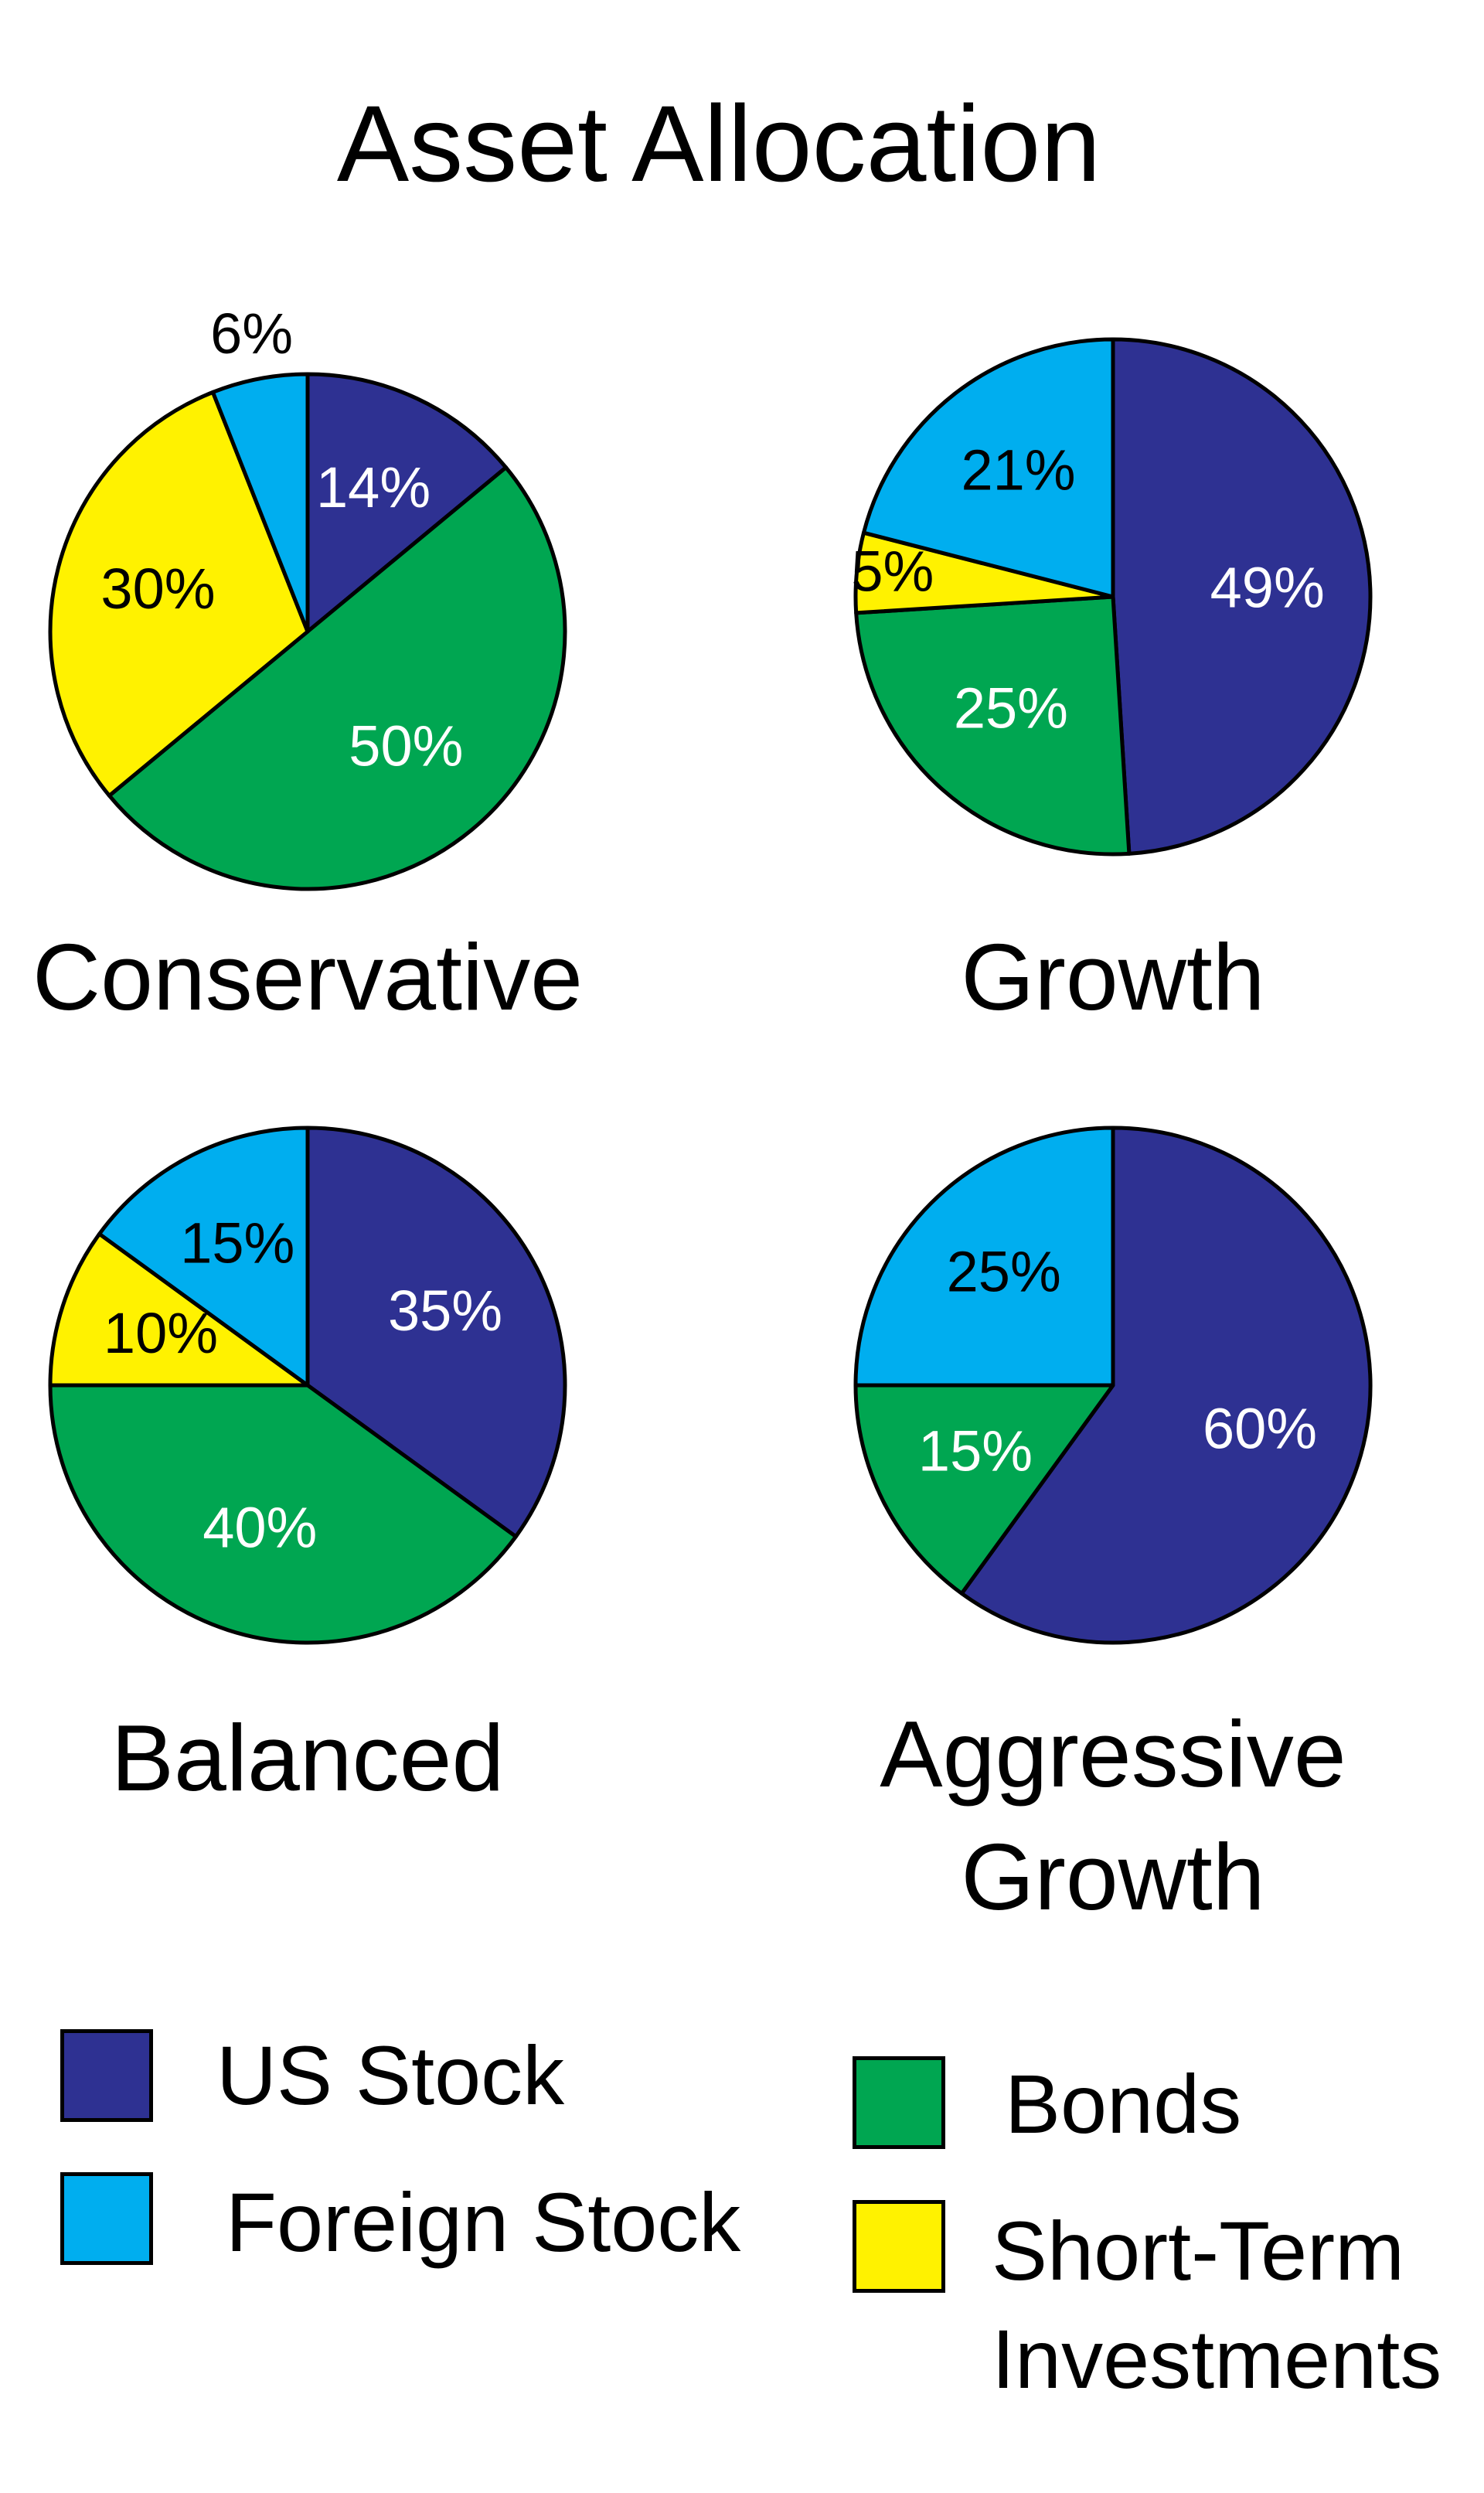  What do you see at coordinates (1018, 470) in the screenshot?
I see `slice-label: 21%` at bounding box center [1018, 470].